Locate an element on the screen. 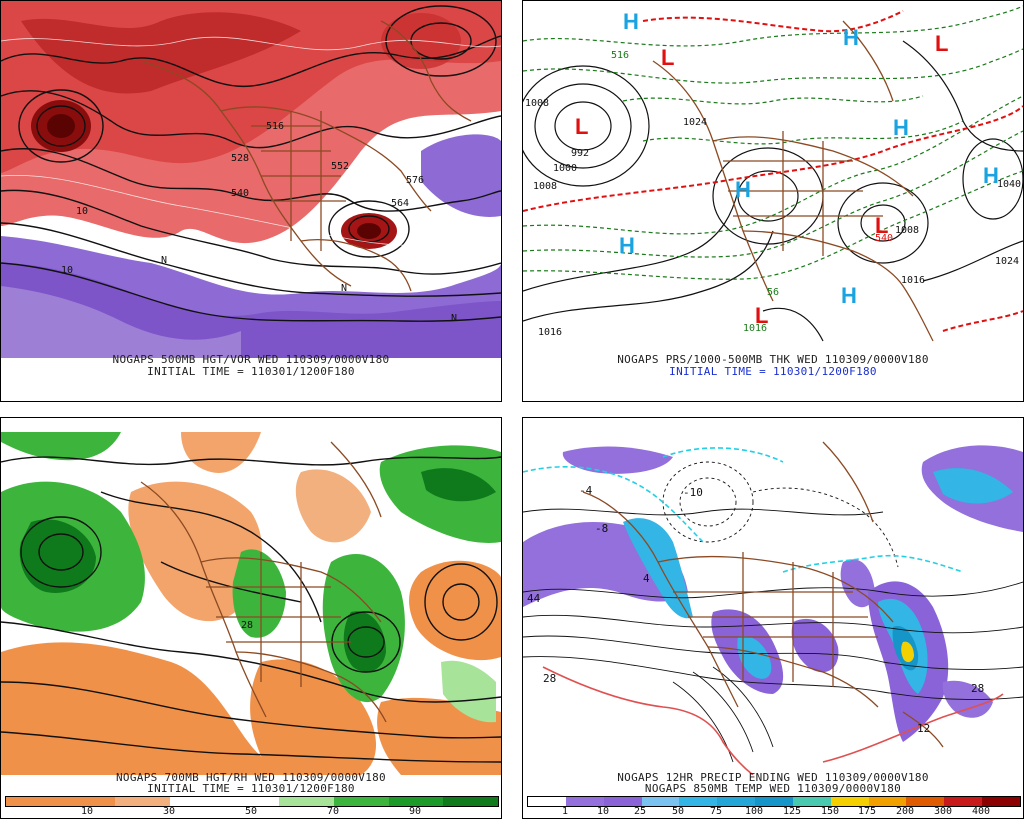 This screenshot has width=1024, height=819. colorbar-tick: 70 is located at coordinates (333, 811).